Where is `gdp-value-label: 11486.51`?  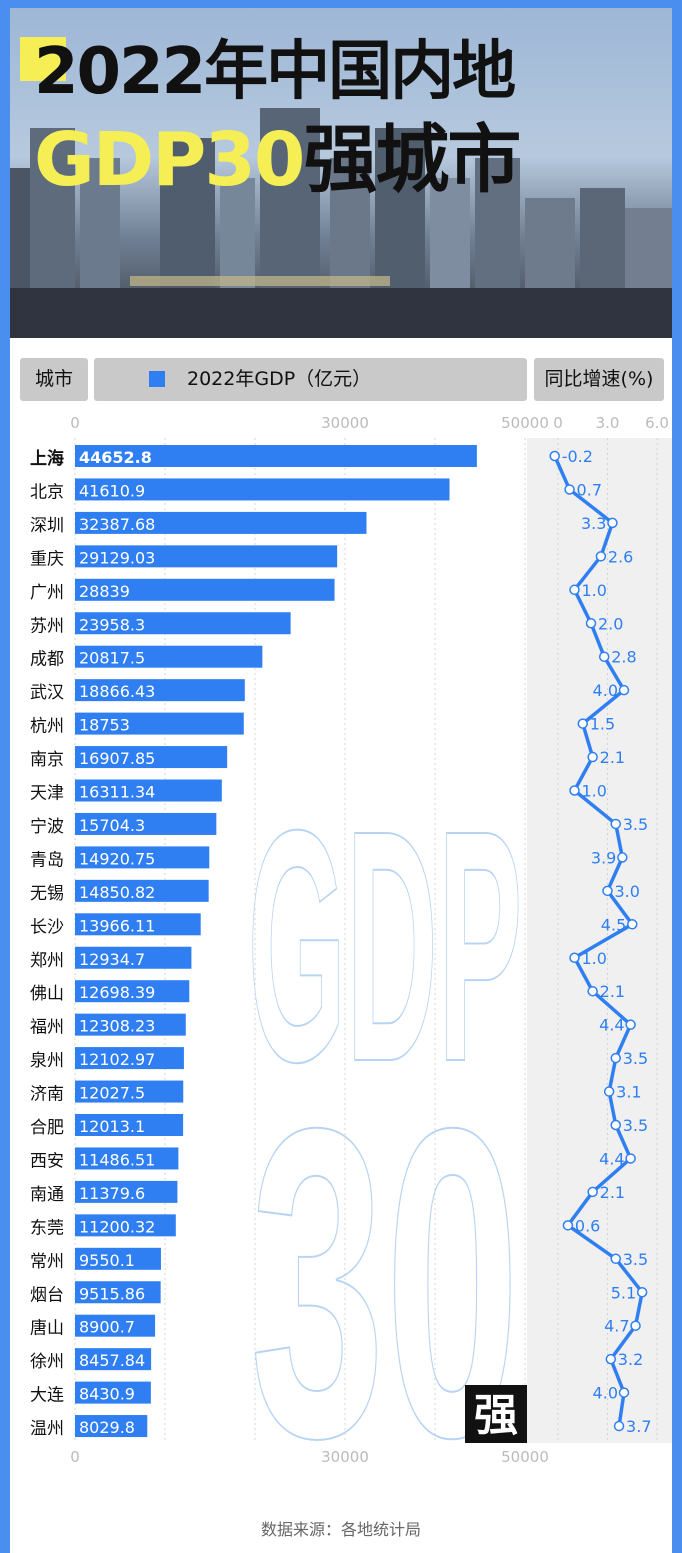 gdp-value-label: 11486.51 is located at coordinates (117, 1159).